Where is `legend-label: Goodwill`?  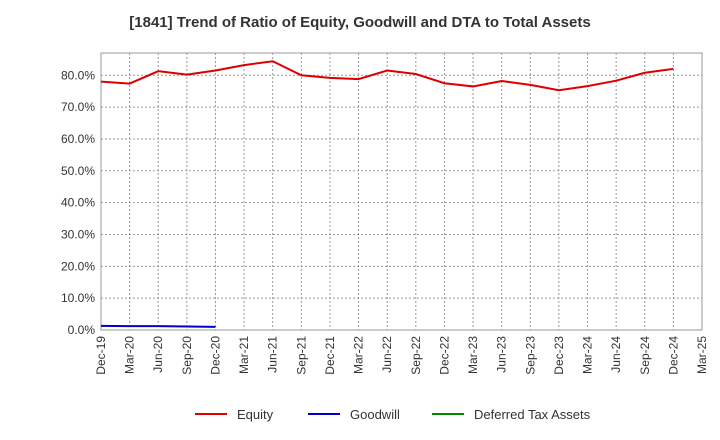
legend-label: Goodwill is located at coordinates (375, 414).